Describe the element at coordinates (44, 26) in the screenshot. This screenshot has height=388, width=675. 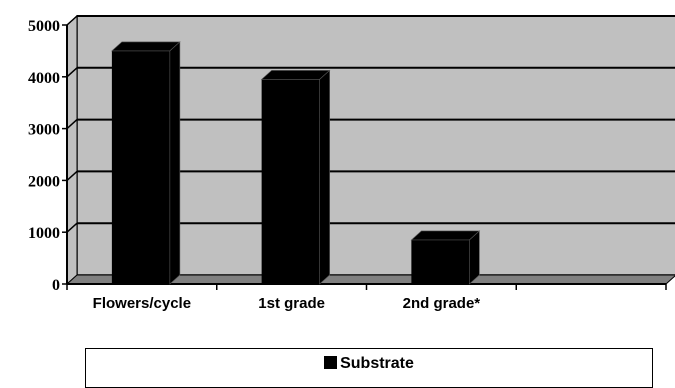
I see `y-tick-label: 5000` at that location.